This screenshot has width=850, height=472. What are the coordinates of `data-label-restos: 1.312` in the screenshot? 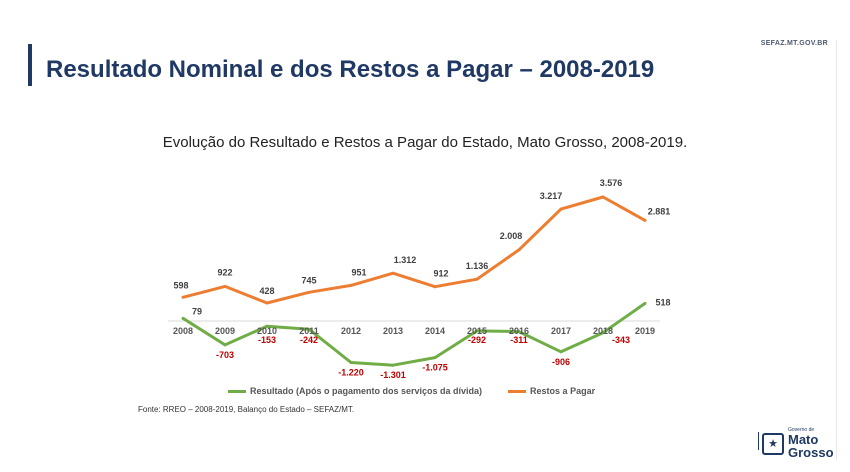 It's located at (405, 260).